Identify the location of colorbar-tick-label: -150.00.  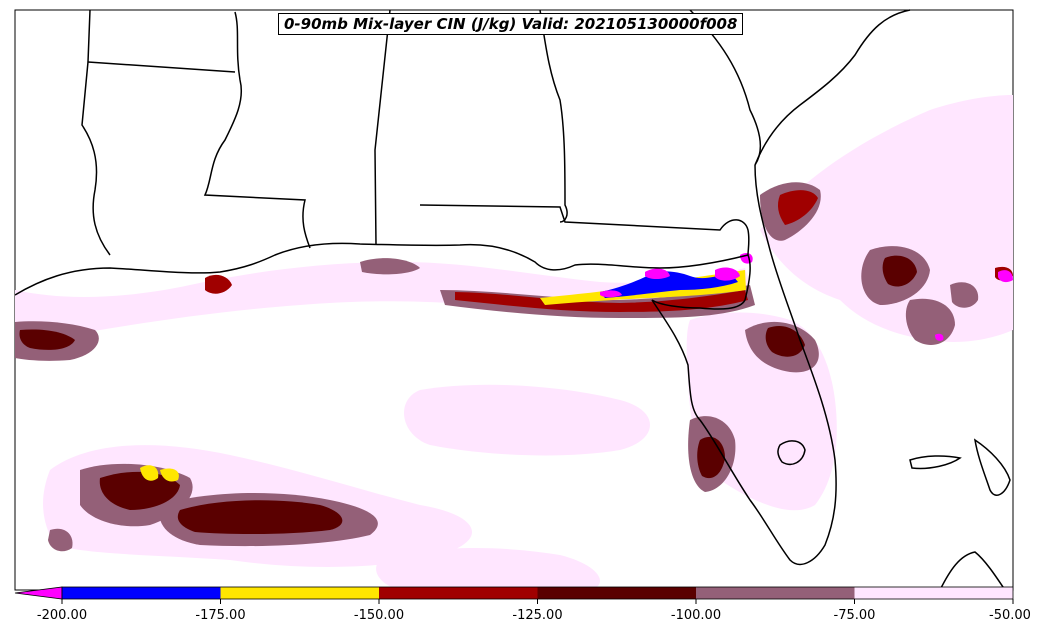
(379, 615).